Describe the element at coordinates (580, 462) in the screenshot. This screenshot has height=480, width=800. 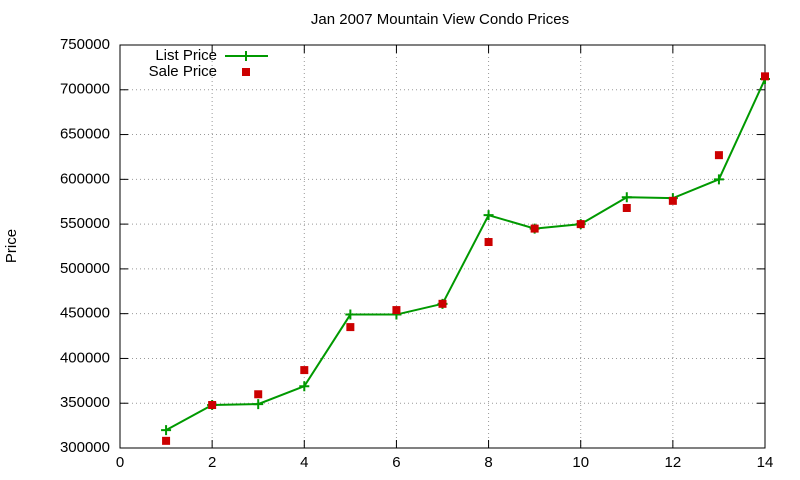
I see `x-tick-label: 10` at that location.